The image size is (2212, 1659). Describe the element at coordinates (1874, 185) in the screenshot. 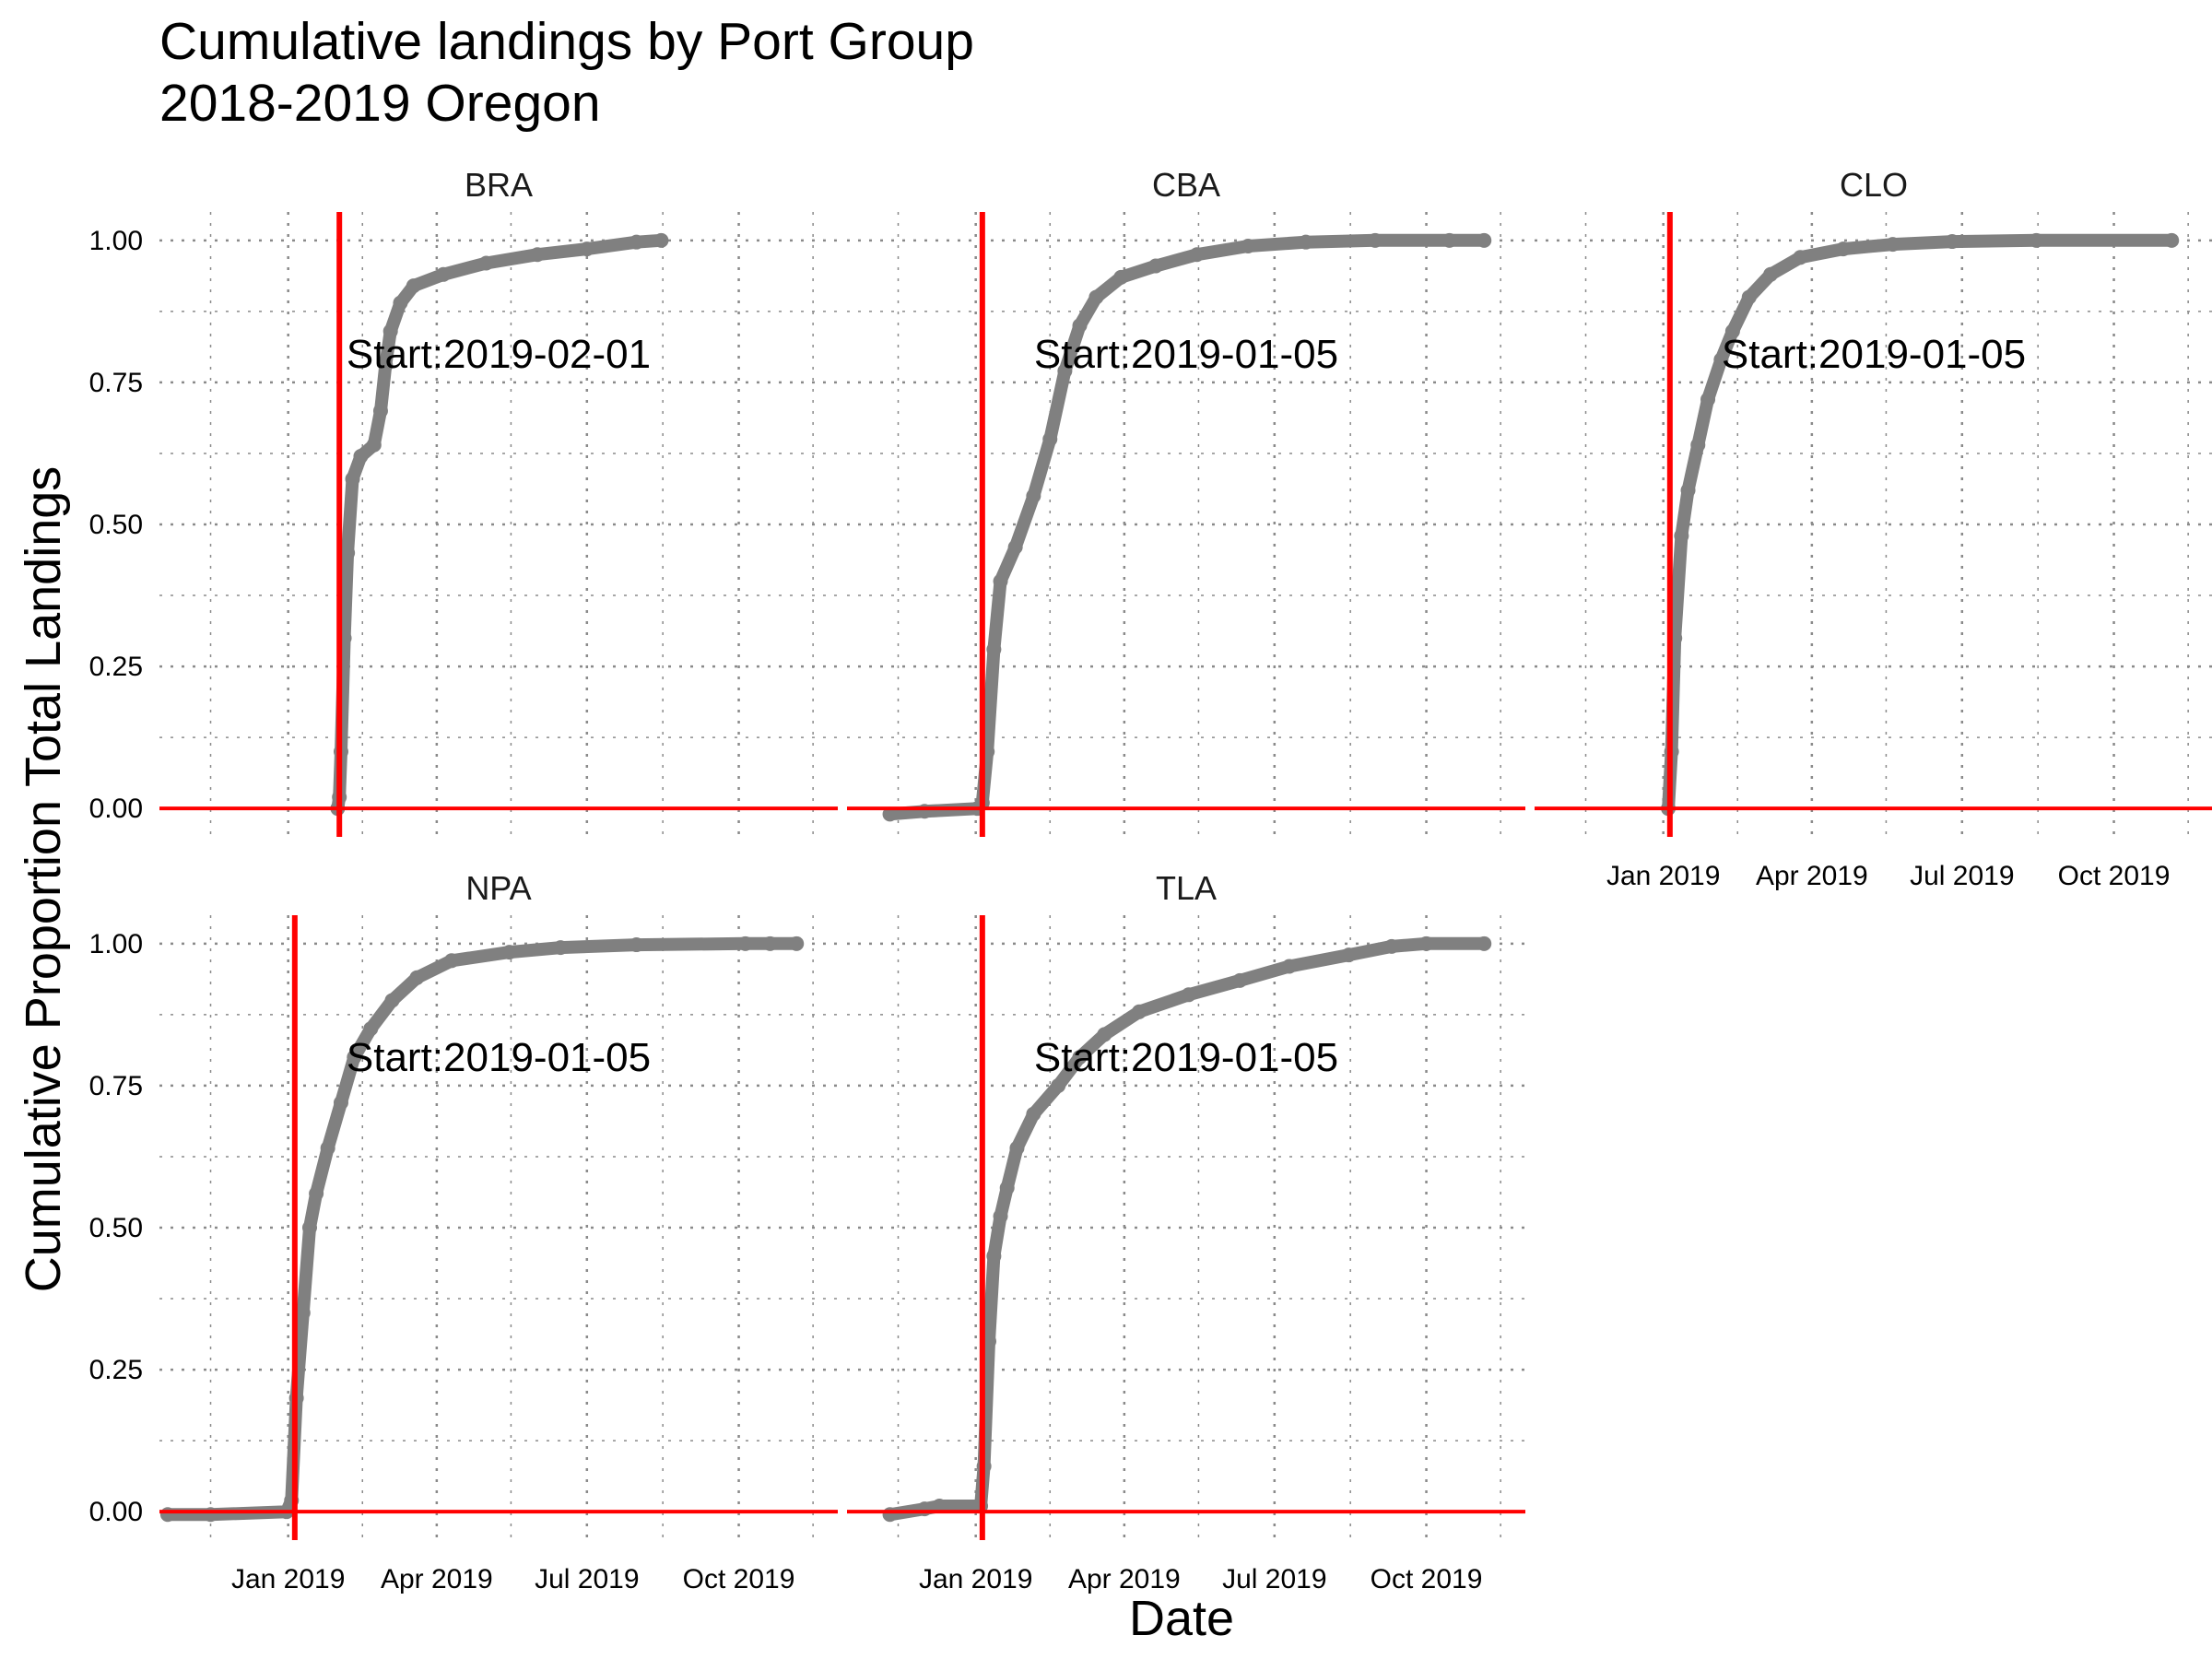

I see `panel-strip-label: CLO` at that location.